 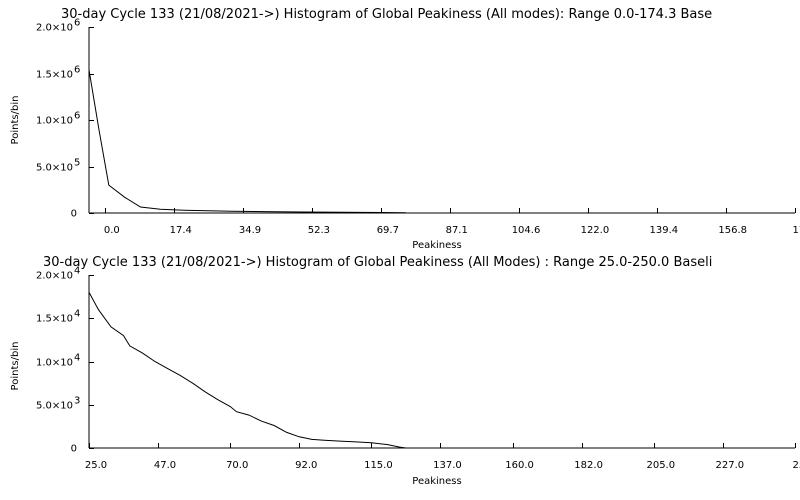 I want to click on top-x-tick-label: 104.6, so click(x=526, y=230).